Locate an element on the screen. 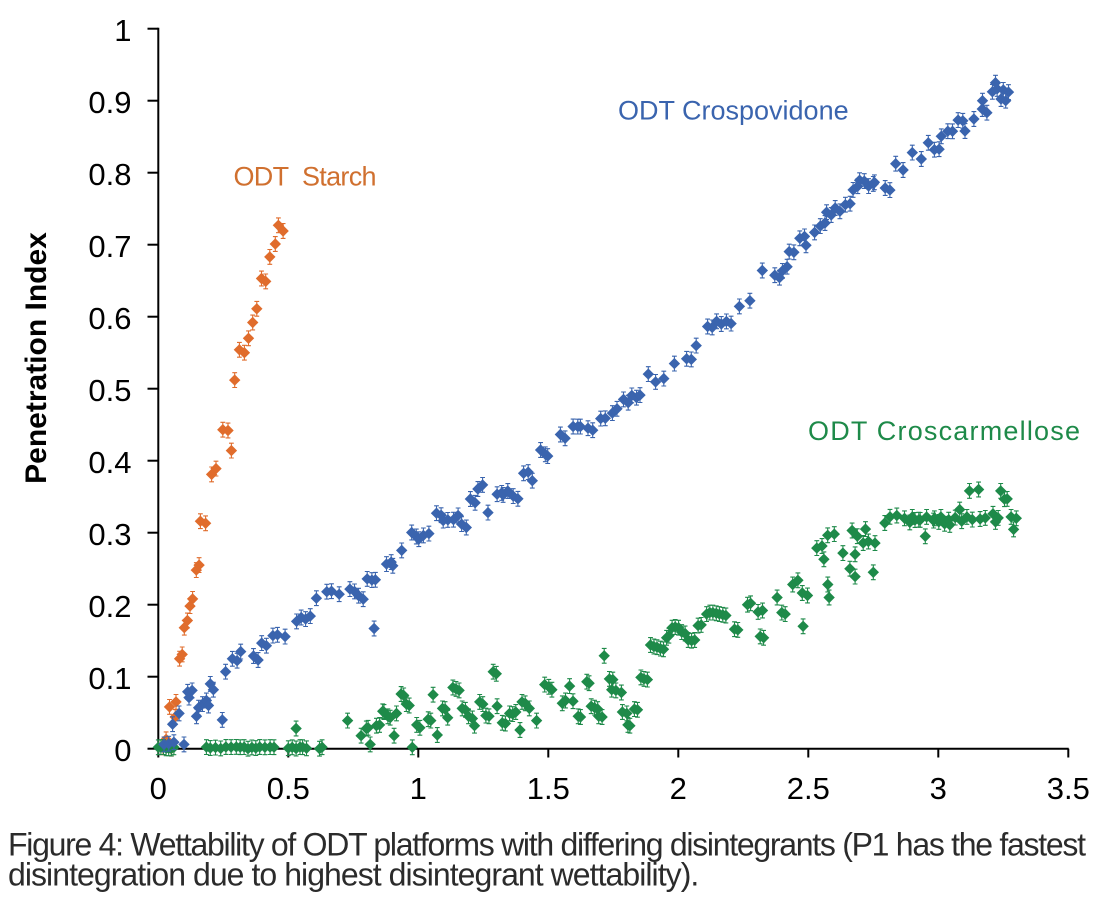 Image resolution: width=1114 pixels, height=901 pixels. svg-text: 0.3 is located at coordinates (109, 534).